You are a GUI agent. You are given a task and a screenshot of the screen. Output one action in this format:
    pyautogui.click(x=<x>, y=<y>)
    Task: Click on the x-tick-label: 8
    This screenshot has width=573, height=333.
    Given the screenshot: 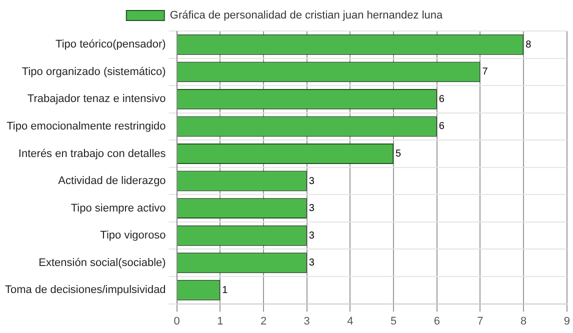 What is the action you would take?
    pyautogui.click(x=523, y=321)
    